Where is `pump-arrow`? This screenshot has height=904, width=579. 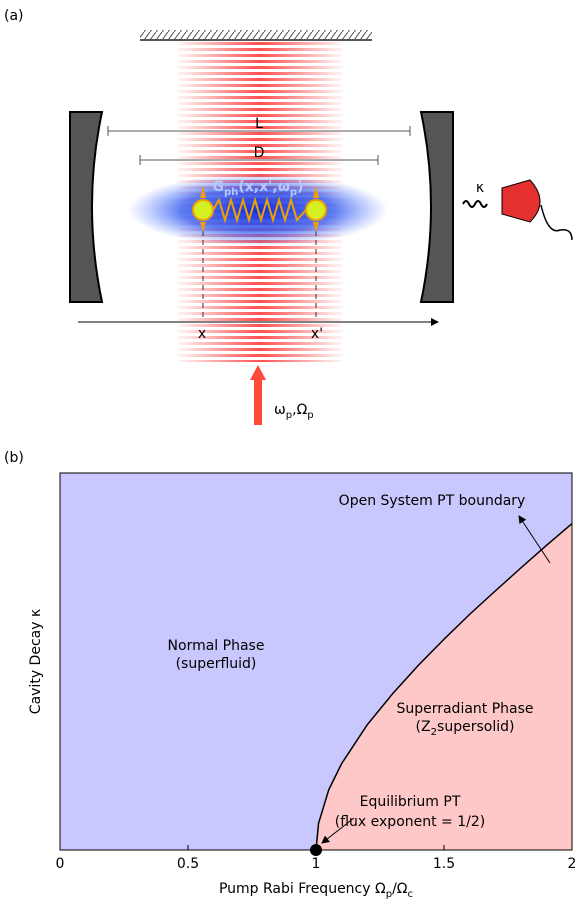 pump-arrow is located at coordinates (258, 395).